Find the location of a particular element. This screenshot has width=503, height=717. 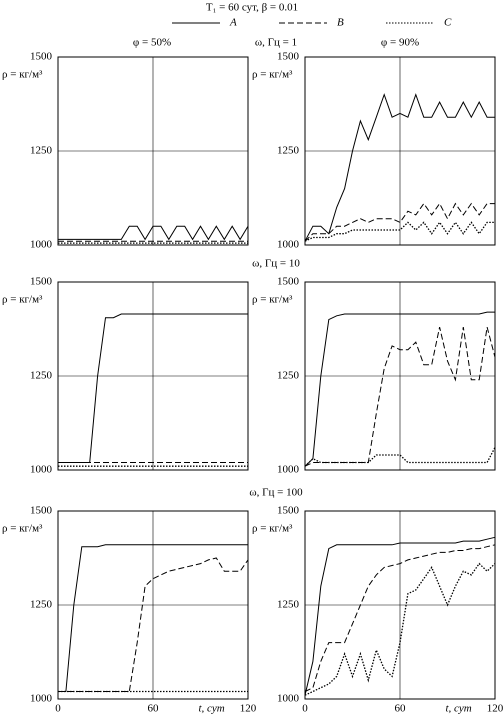

row-title: ω, Гц = 1 is located at coordinates (276, 43).